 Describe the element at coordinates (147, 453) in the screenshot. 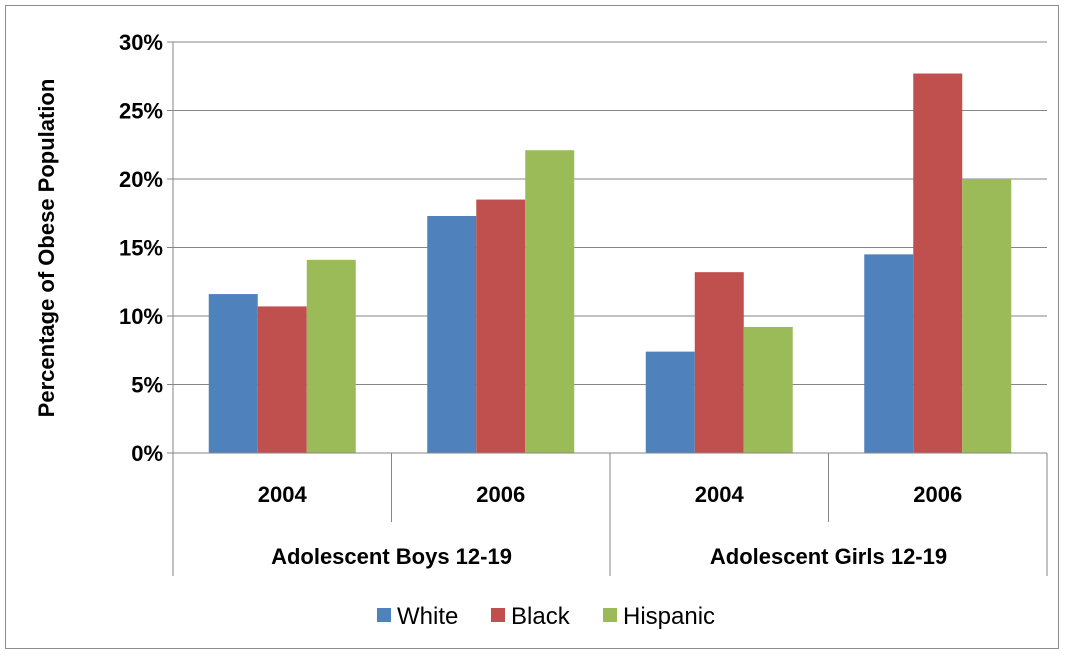

I see `y-tick-label: 0%` at that location.